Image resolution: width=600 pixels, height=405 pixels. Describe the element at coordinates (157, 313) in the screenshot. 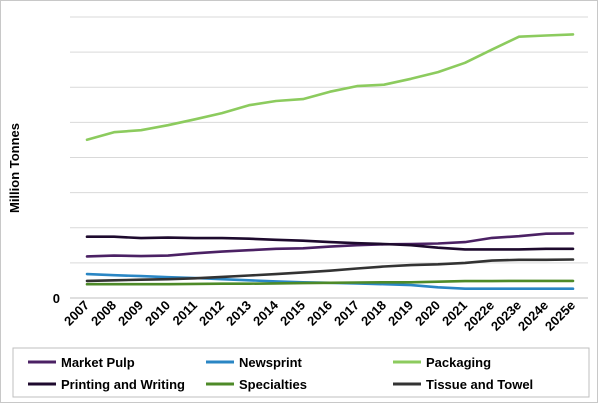

I see `x-tick-label: 2010` at that location.